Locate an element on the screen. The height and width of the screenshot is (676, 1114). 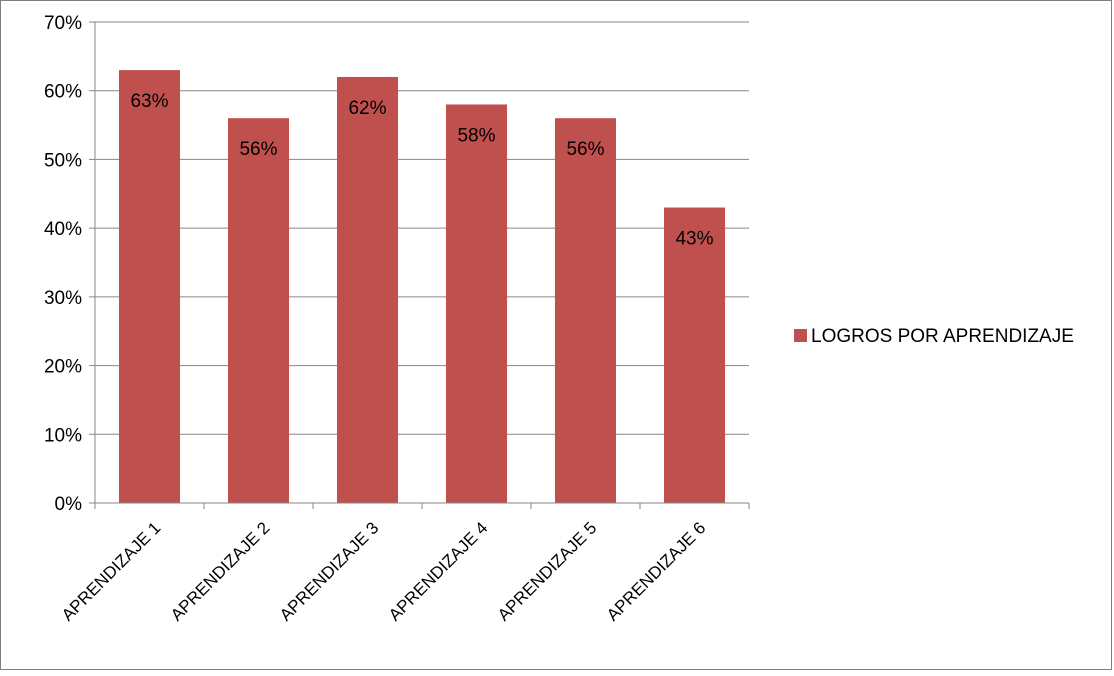
y-tick-label: 60% is located at coordinates (63, 92).